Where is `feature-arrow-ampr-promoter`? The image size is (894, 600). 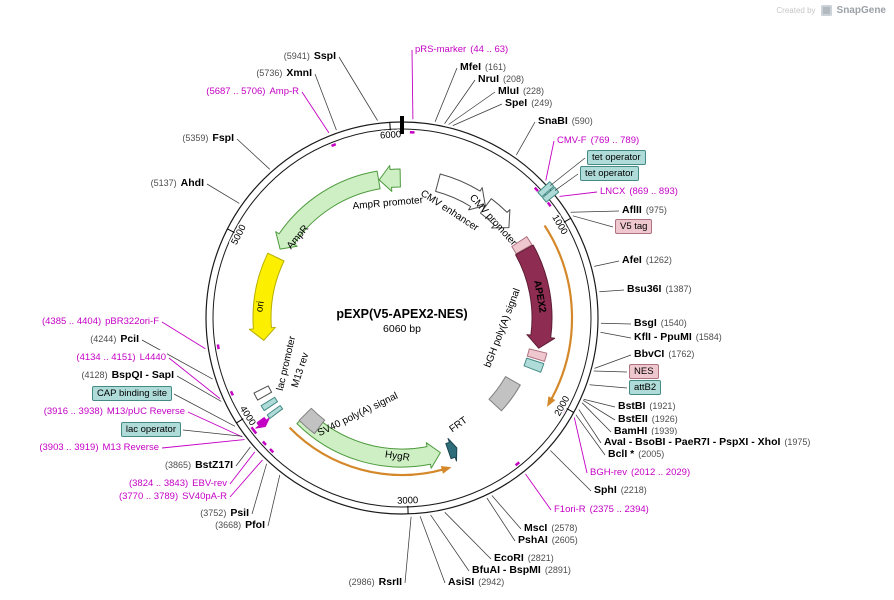
feature-arrow-ampr-promoter is located at coordinates (389, 178).